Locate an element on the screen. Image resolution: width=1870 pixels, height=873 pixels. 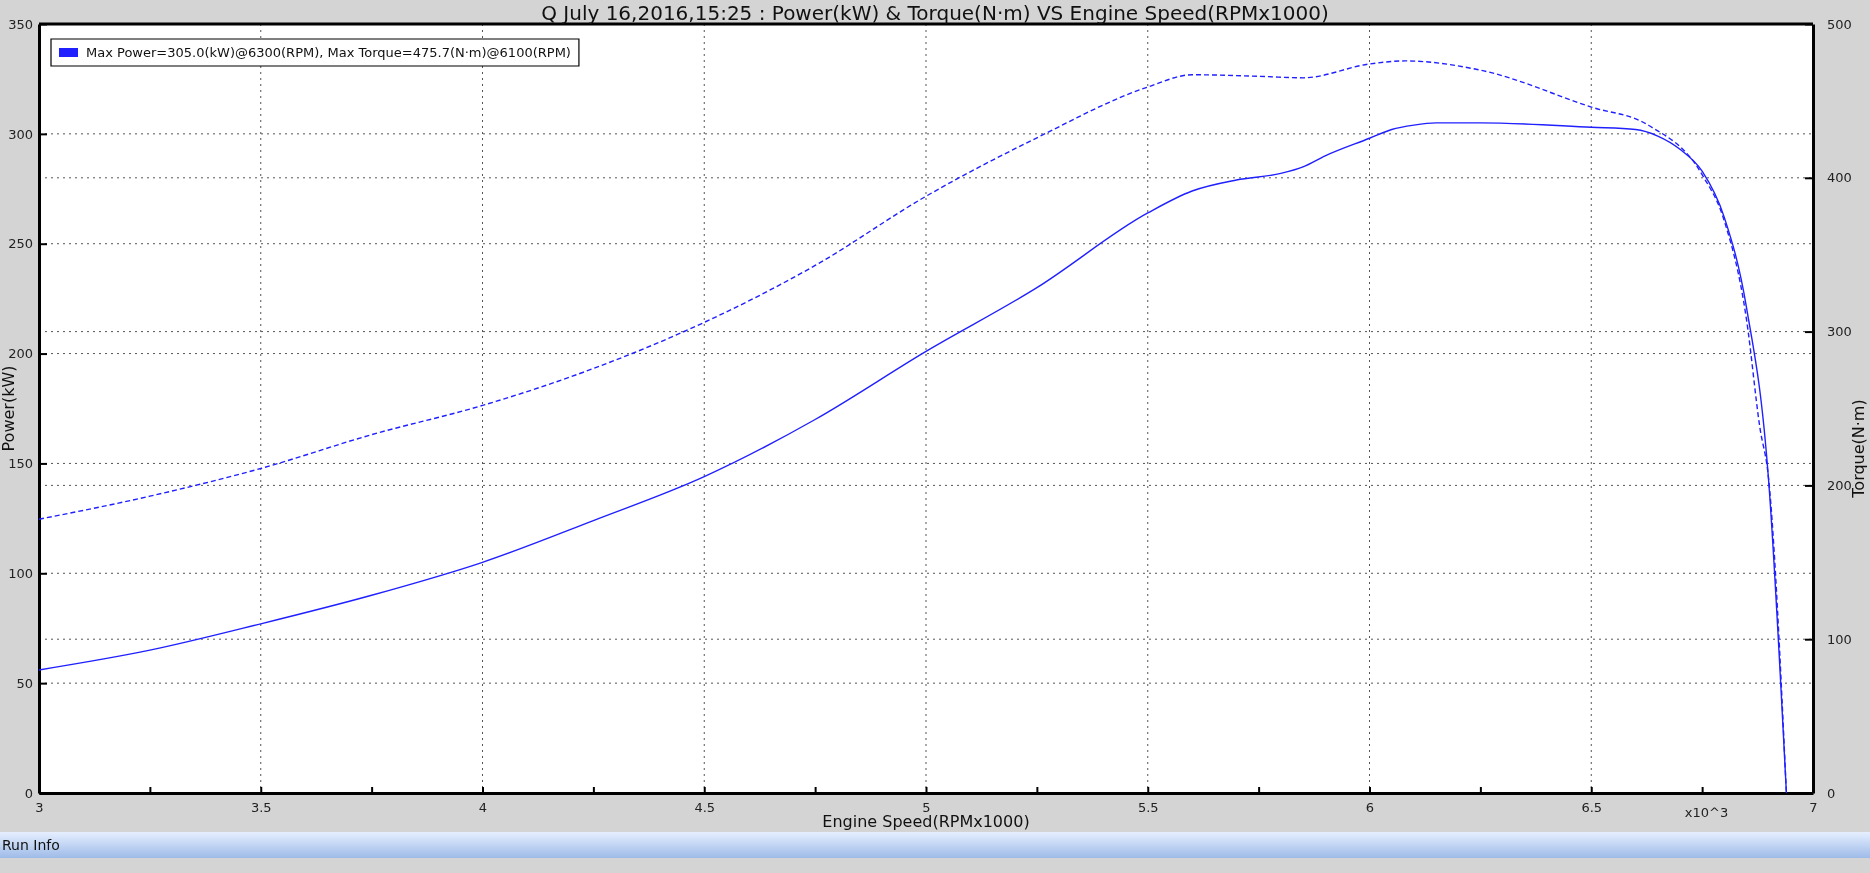
text: x10^3 is located at coordinates (1706, 812).